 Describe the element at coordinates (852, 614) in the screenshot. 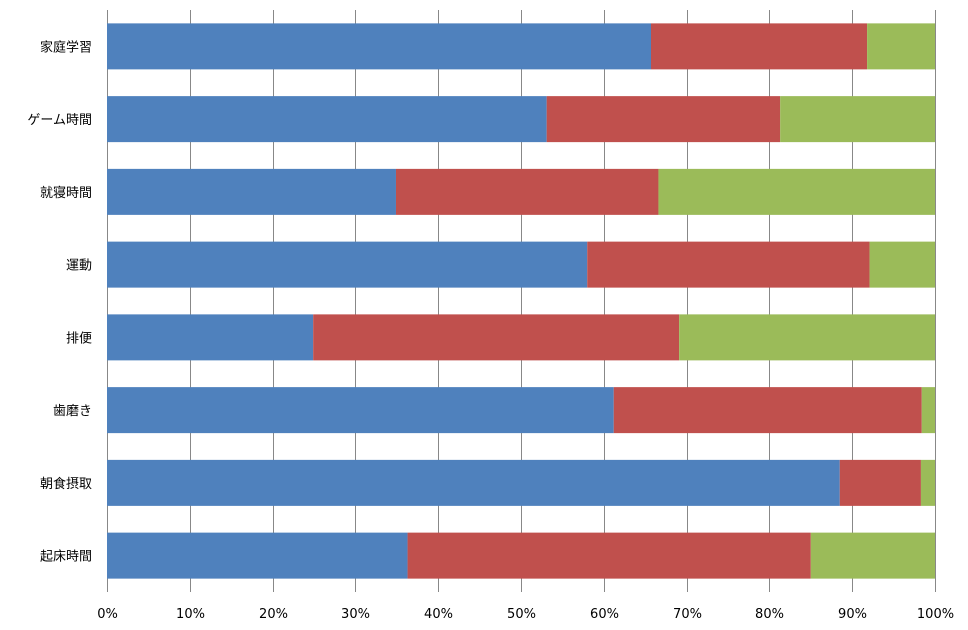

I see `x-tick-label: 90%` at that location.